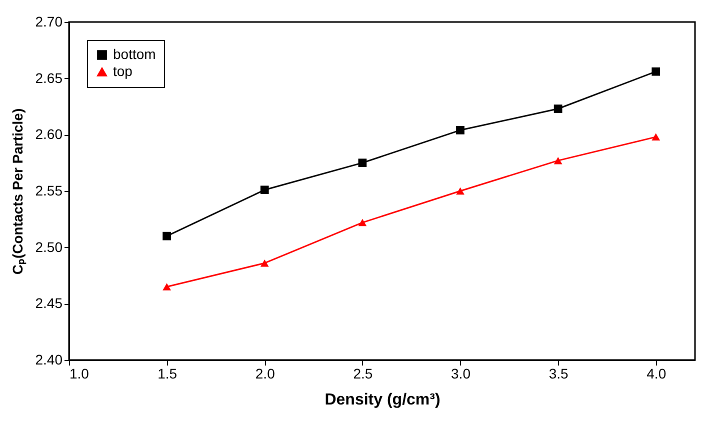 The width and height of the screenshot is (723, 433). Describe the element at coordinates (558, 374) in the screenshot. I see `x-tick-label: 3.5` at that location.